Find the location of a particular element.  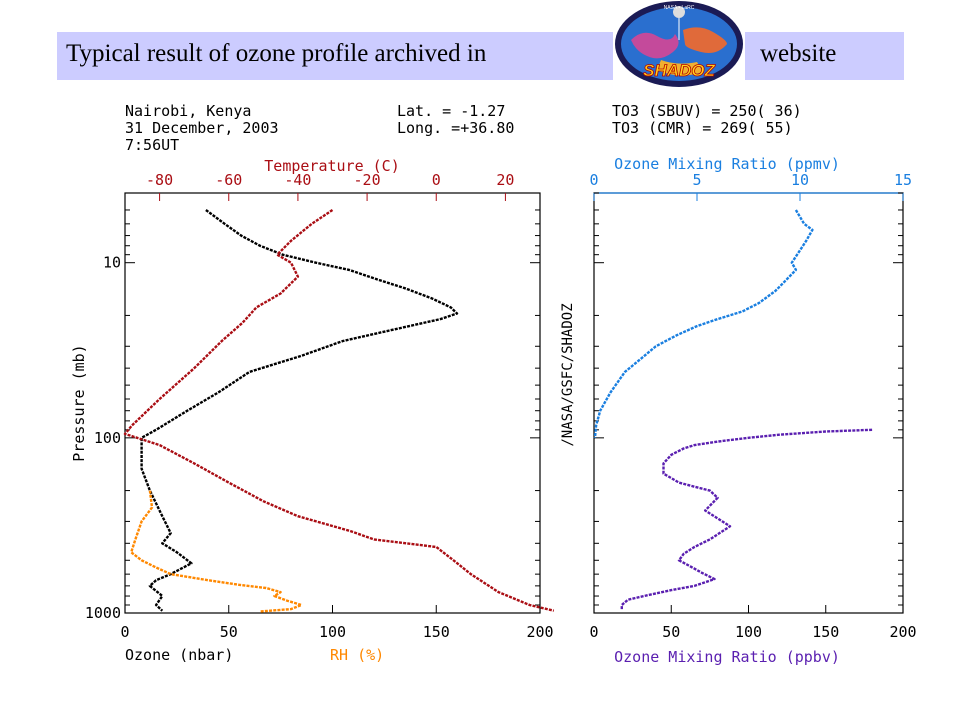

y-tick-label: 10 is located at coordinates (112, 263).